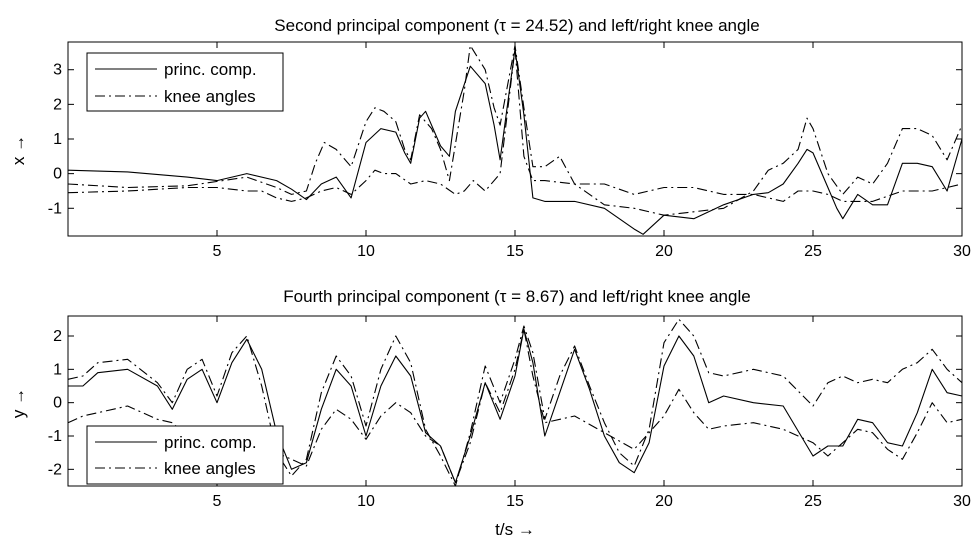 The width and height of the screenshot is (980, 546). I want to click on chart-top-ylabel: x →, so click(18, 150).